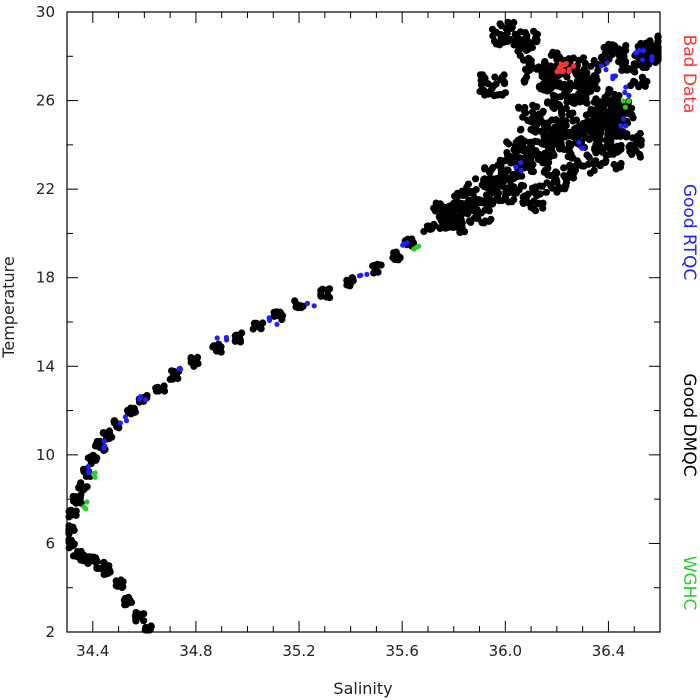 The image size is (700, 700). Describe the element at coordinates (45, 189) in the screenshot. I see `y-tick-label: 22` at that location.